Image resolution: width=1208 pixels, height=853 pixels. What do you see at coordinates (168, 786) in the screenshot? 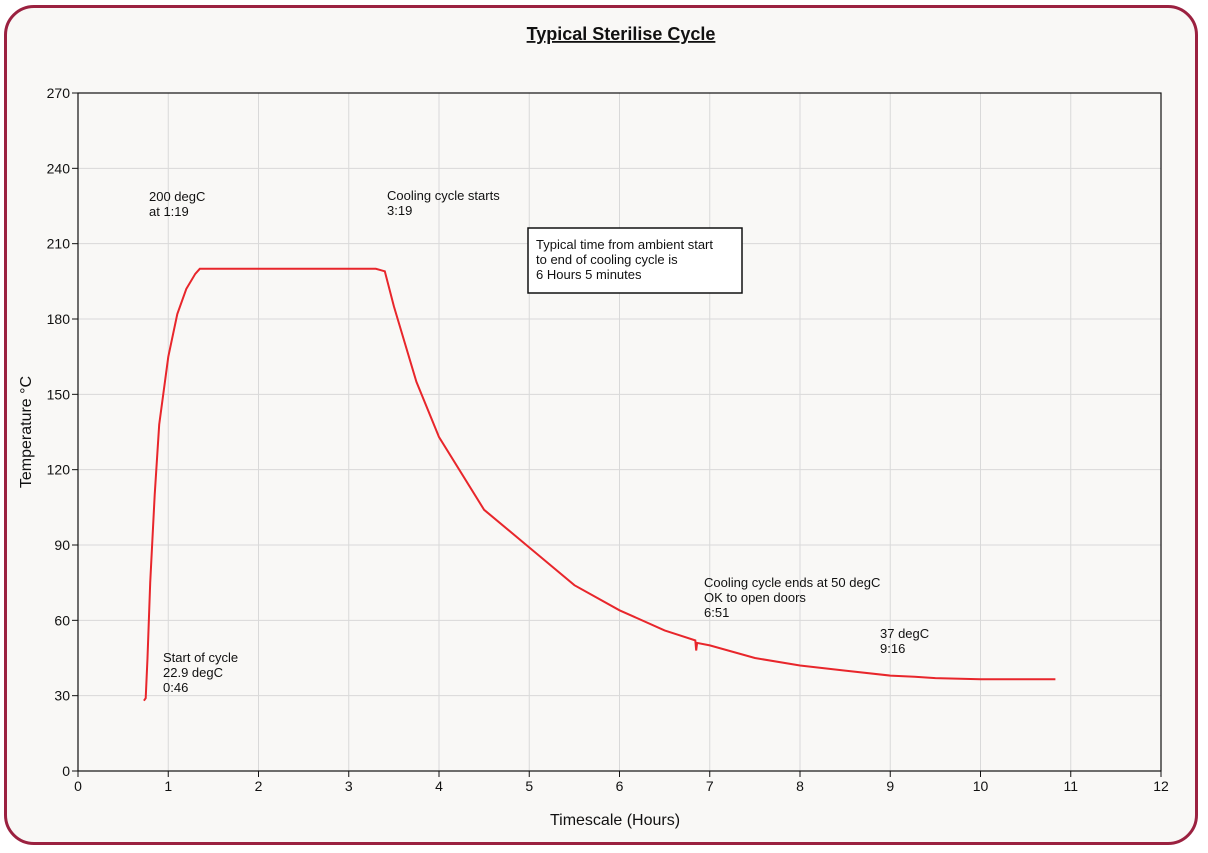
I see `x-tick-label: 1` at bounding box center [168, 786].